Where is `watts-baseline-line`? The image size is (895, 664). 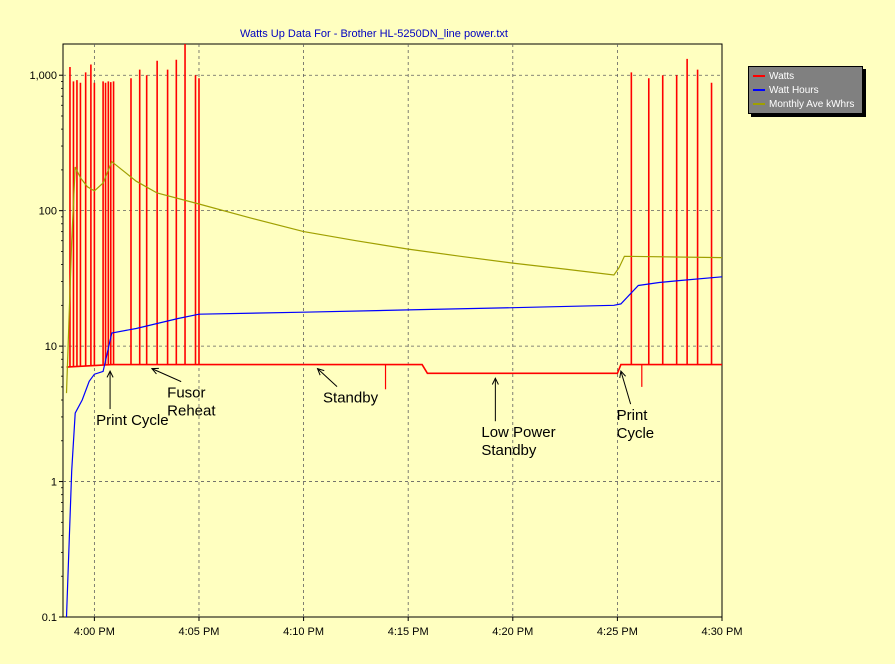 watts-baseline-line is located at coordinates (394, 369).